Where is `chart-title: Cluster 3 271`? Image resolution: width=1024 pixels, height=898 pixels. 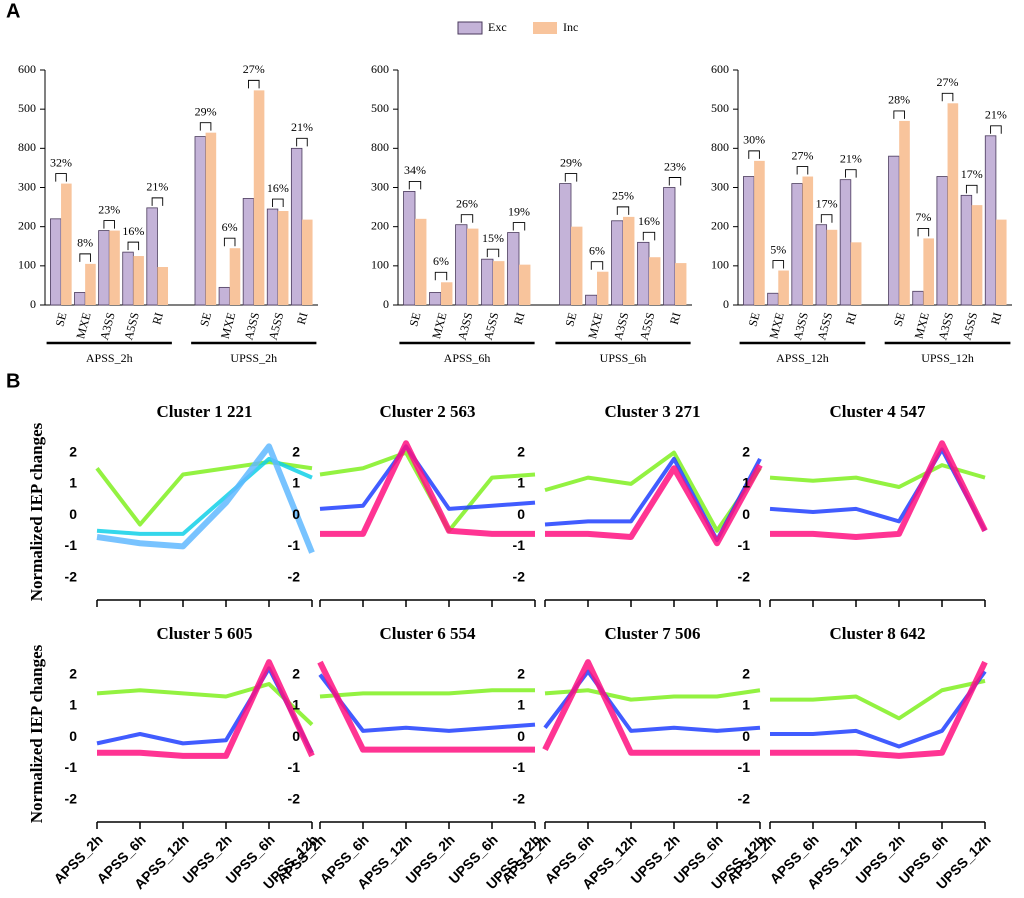
chart-title: Cluster 3 271 is located at coordinates (652, 411).